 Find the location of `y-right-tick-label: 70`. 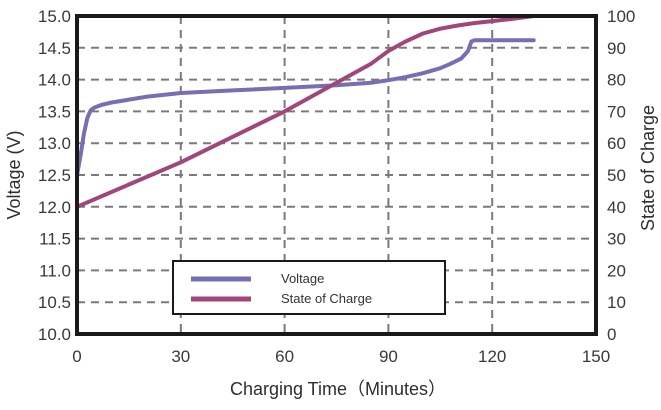

y-right-tick-label: 70 is located at coordinates (616, 111).